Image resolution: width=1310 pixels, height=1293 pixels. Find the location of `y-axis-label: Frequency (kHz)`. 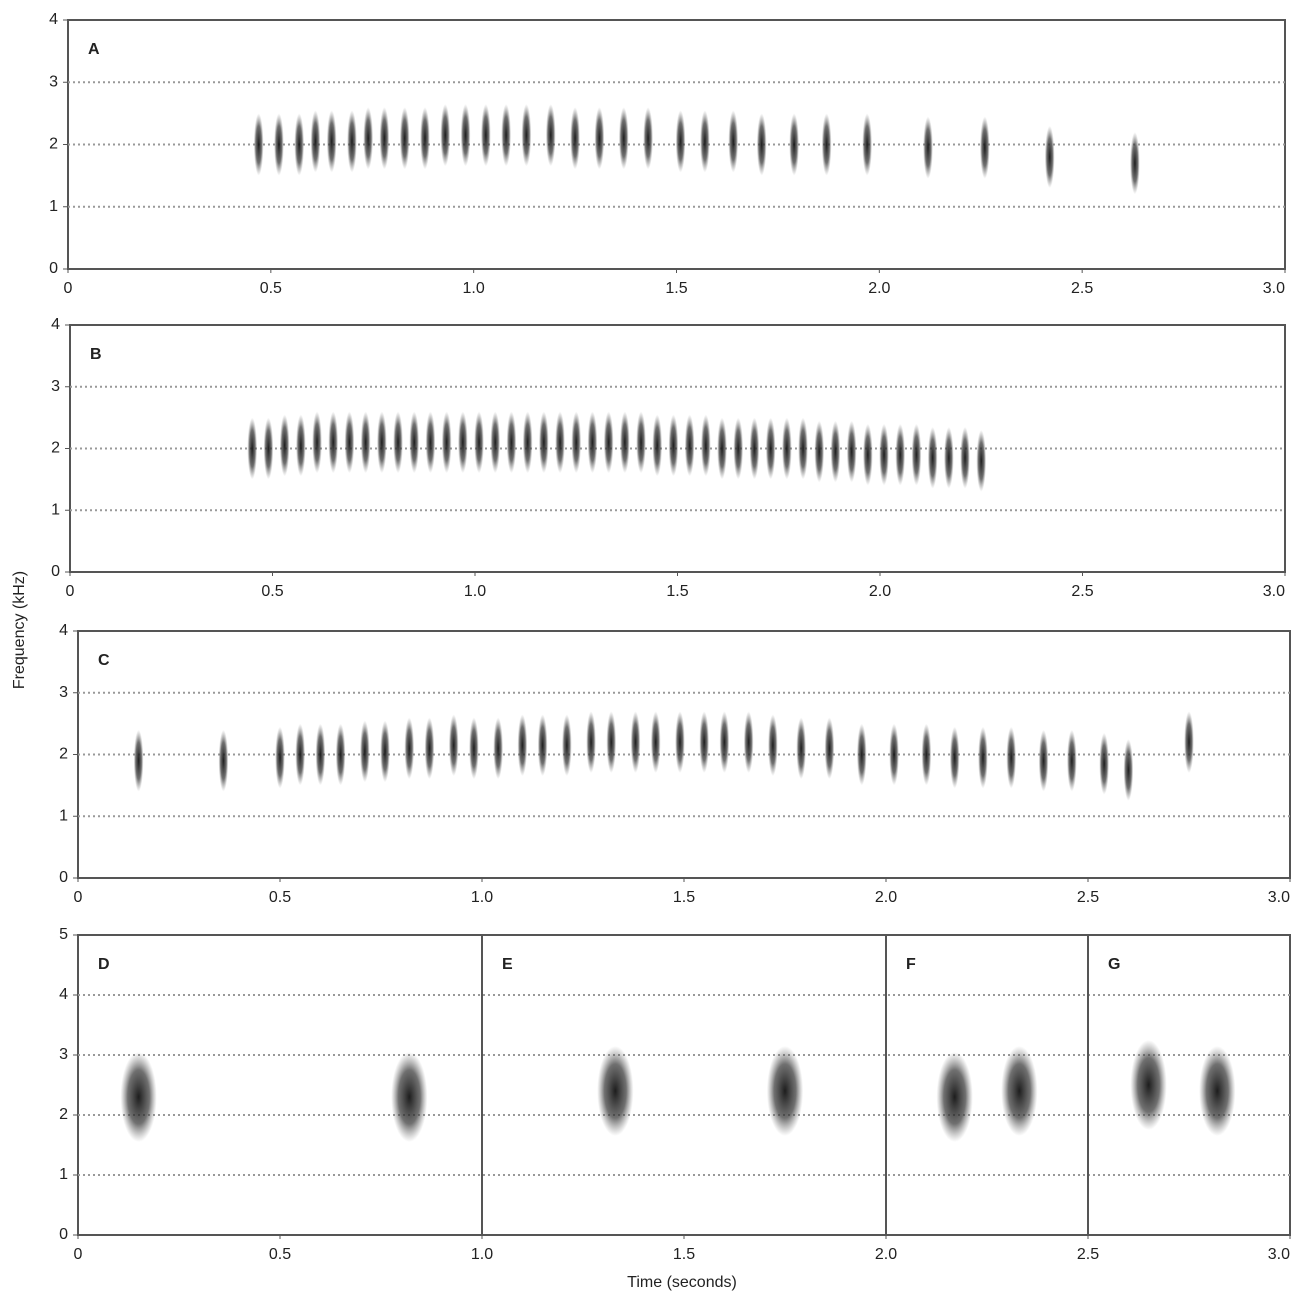

y-axis-label: Frequency (kHz) is located at coordinates (19, 630).